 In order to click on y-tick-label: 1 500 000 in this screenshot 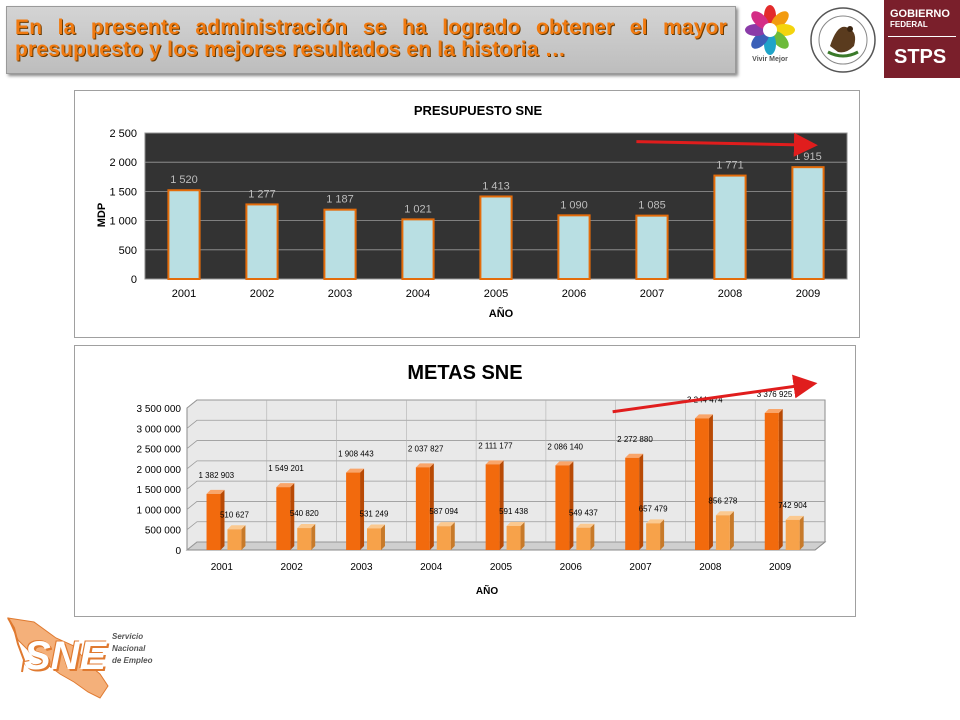, I will do `click(159, 490)`.